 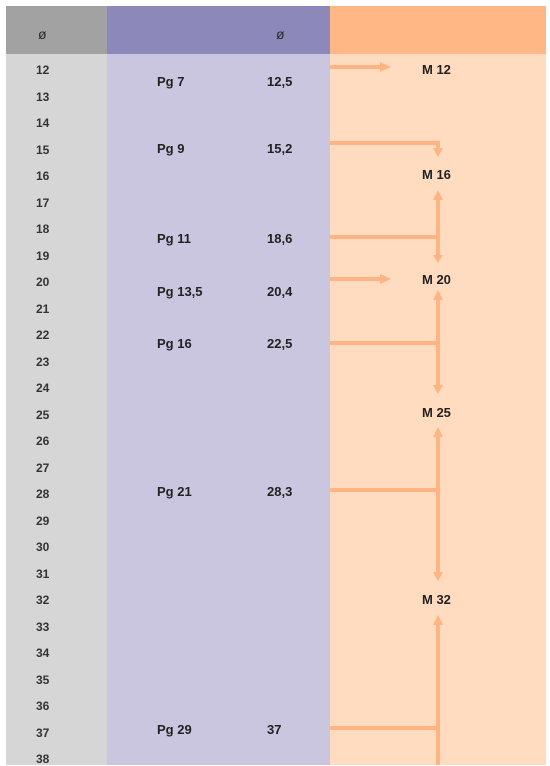 I want to click on size-column-header: ø, so click(x=56, y=30).